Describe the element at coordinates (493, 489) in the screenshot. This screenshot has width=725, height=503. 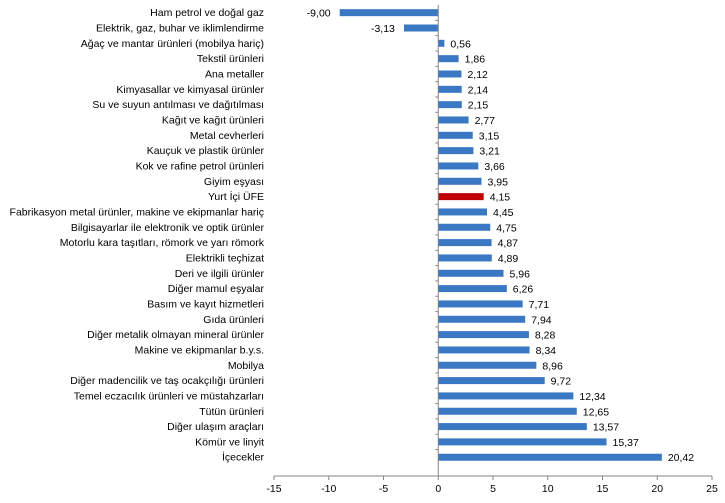
I see `x-tick-label-4: 5` at that location.